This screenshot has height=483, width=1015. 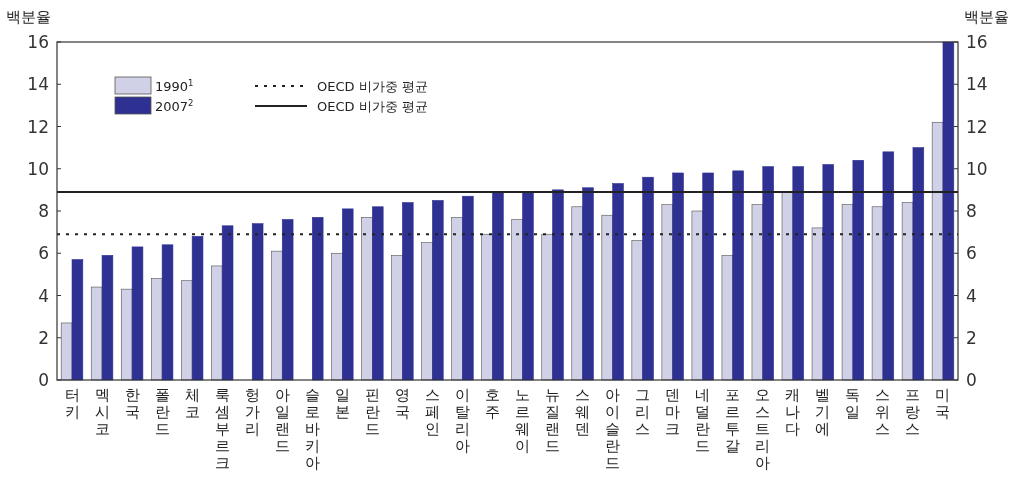 What do you see at coordinates (38, 168) in the screenshot?
I see `y-tick-label: 10` at bounding box center [38, 168].